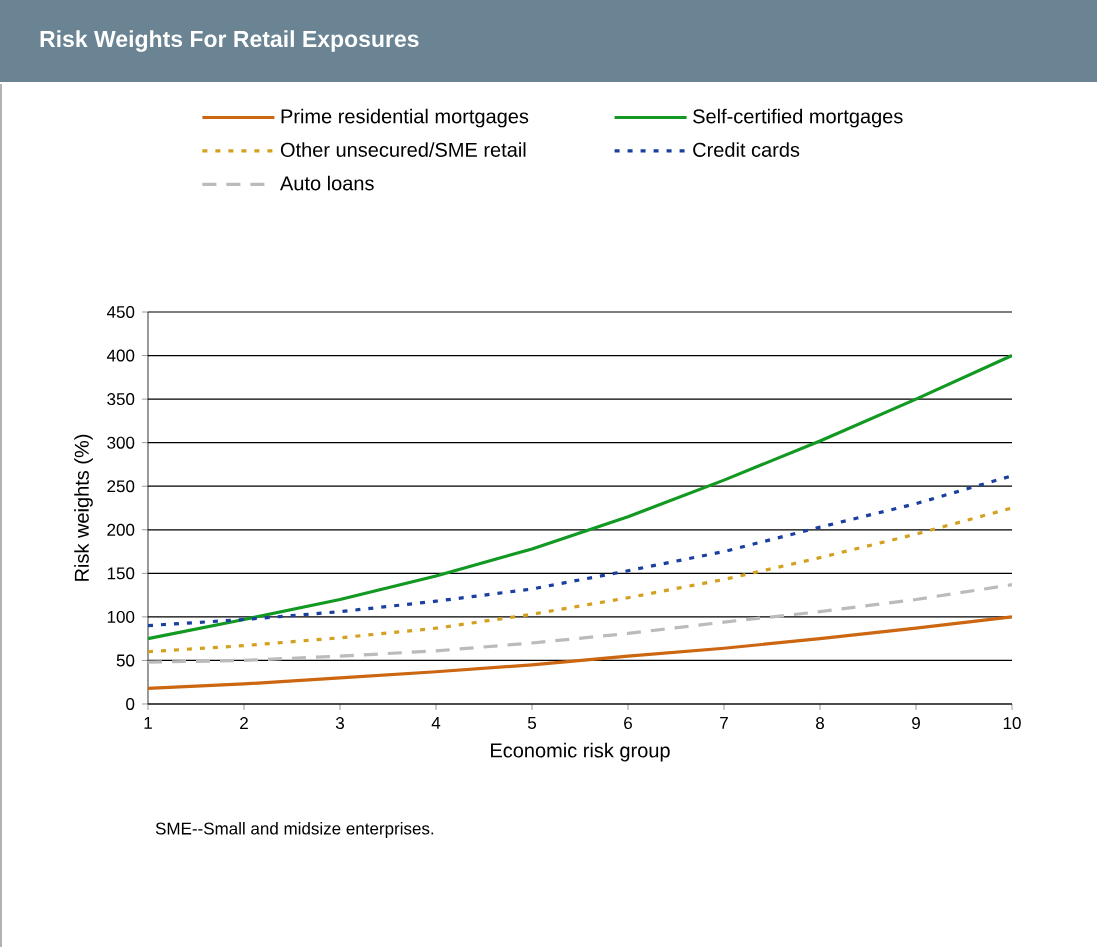 Image resolution: width=1097 pixels, height=948 pixels. What do you see at coordinates (532, 723) in the screenshot?
I see `x-tick-label: 5` at bounding box center [532, 723].